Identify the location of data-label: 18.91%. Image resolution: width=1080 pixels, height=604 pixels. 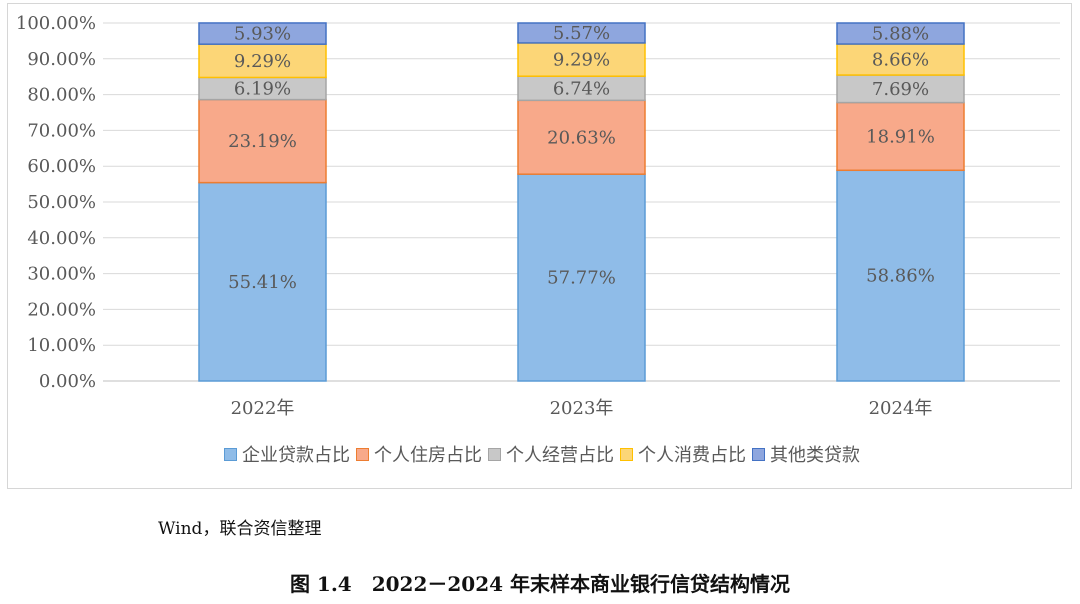
(900, 136).